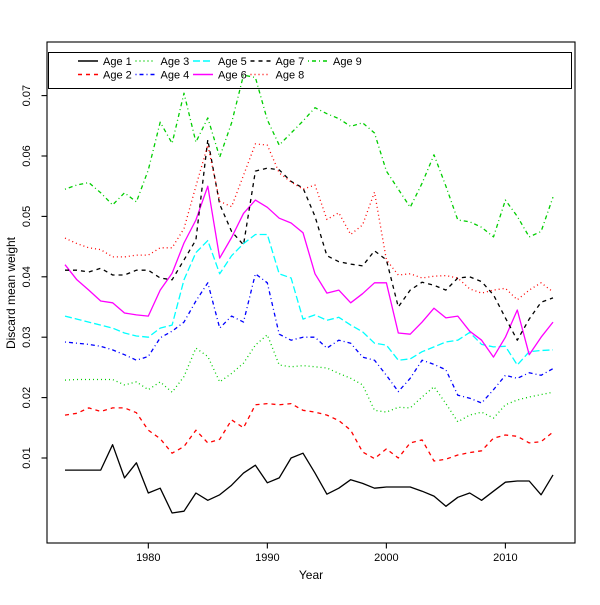  What do you see at coordinates (311, 575) in the screenshot?
I see `x-axis-title: Year` at bounding box center [311, 575].